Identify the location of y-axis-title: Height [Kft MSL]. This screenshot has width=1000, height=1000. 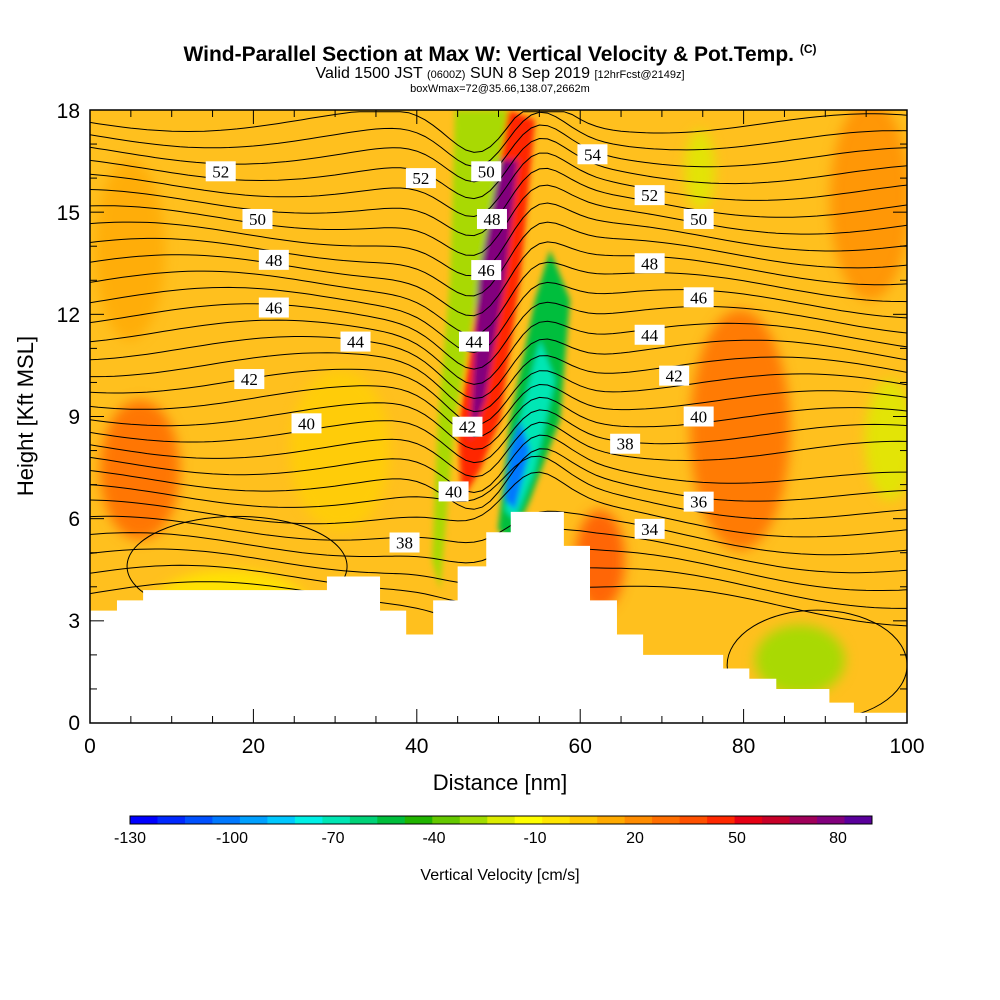
(25, 416).